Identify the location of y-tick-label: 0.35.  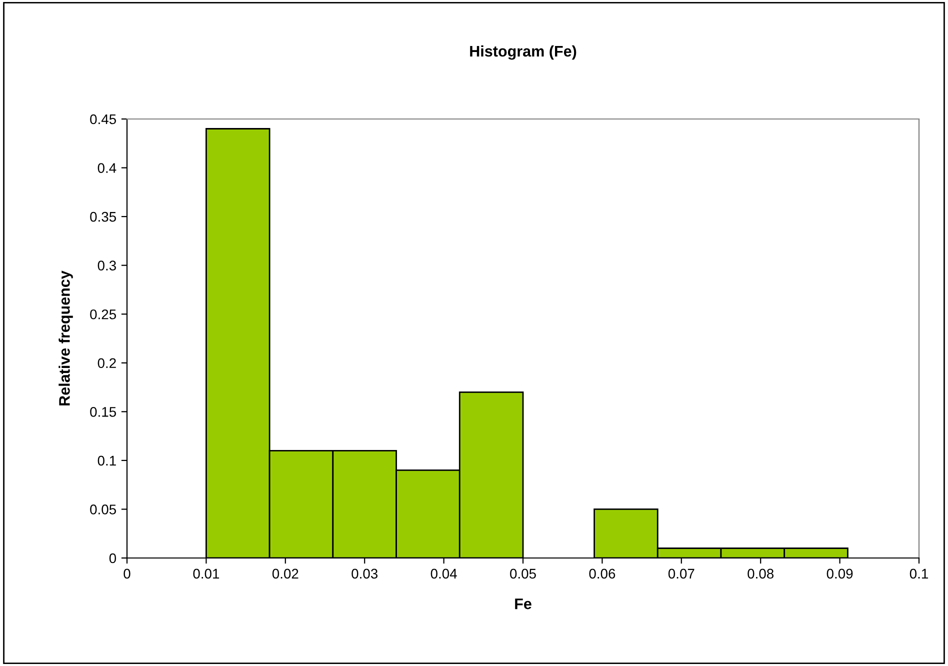
(103, 217).